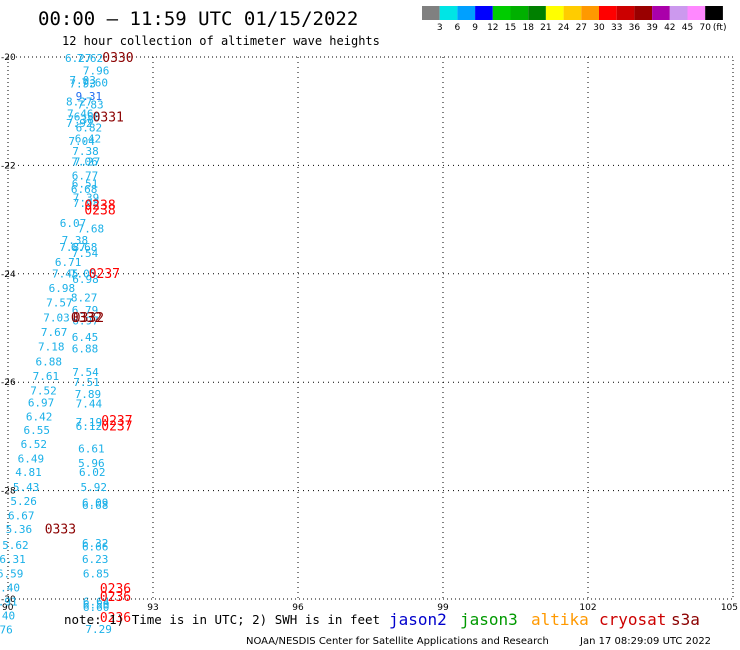 The height and width of the screenshot is (650, 740). I want to click on wave-height-reading: 7.68, so click(91, 228).